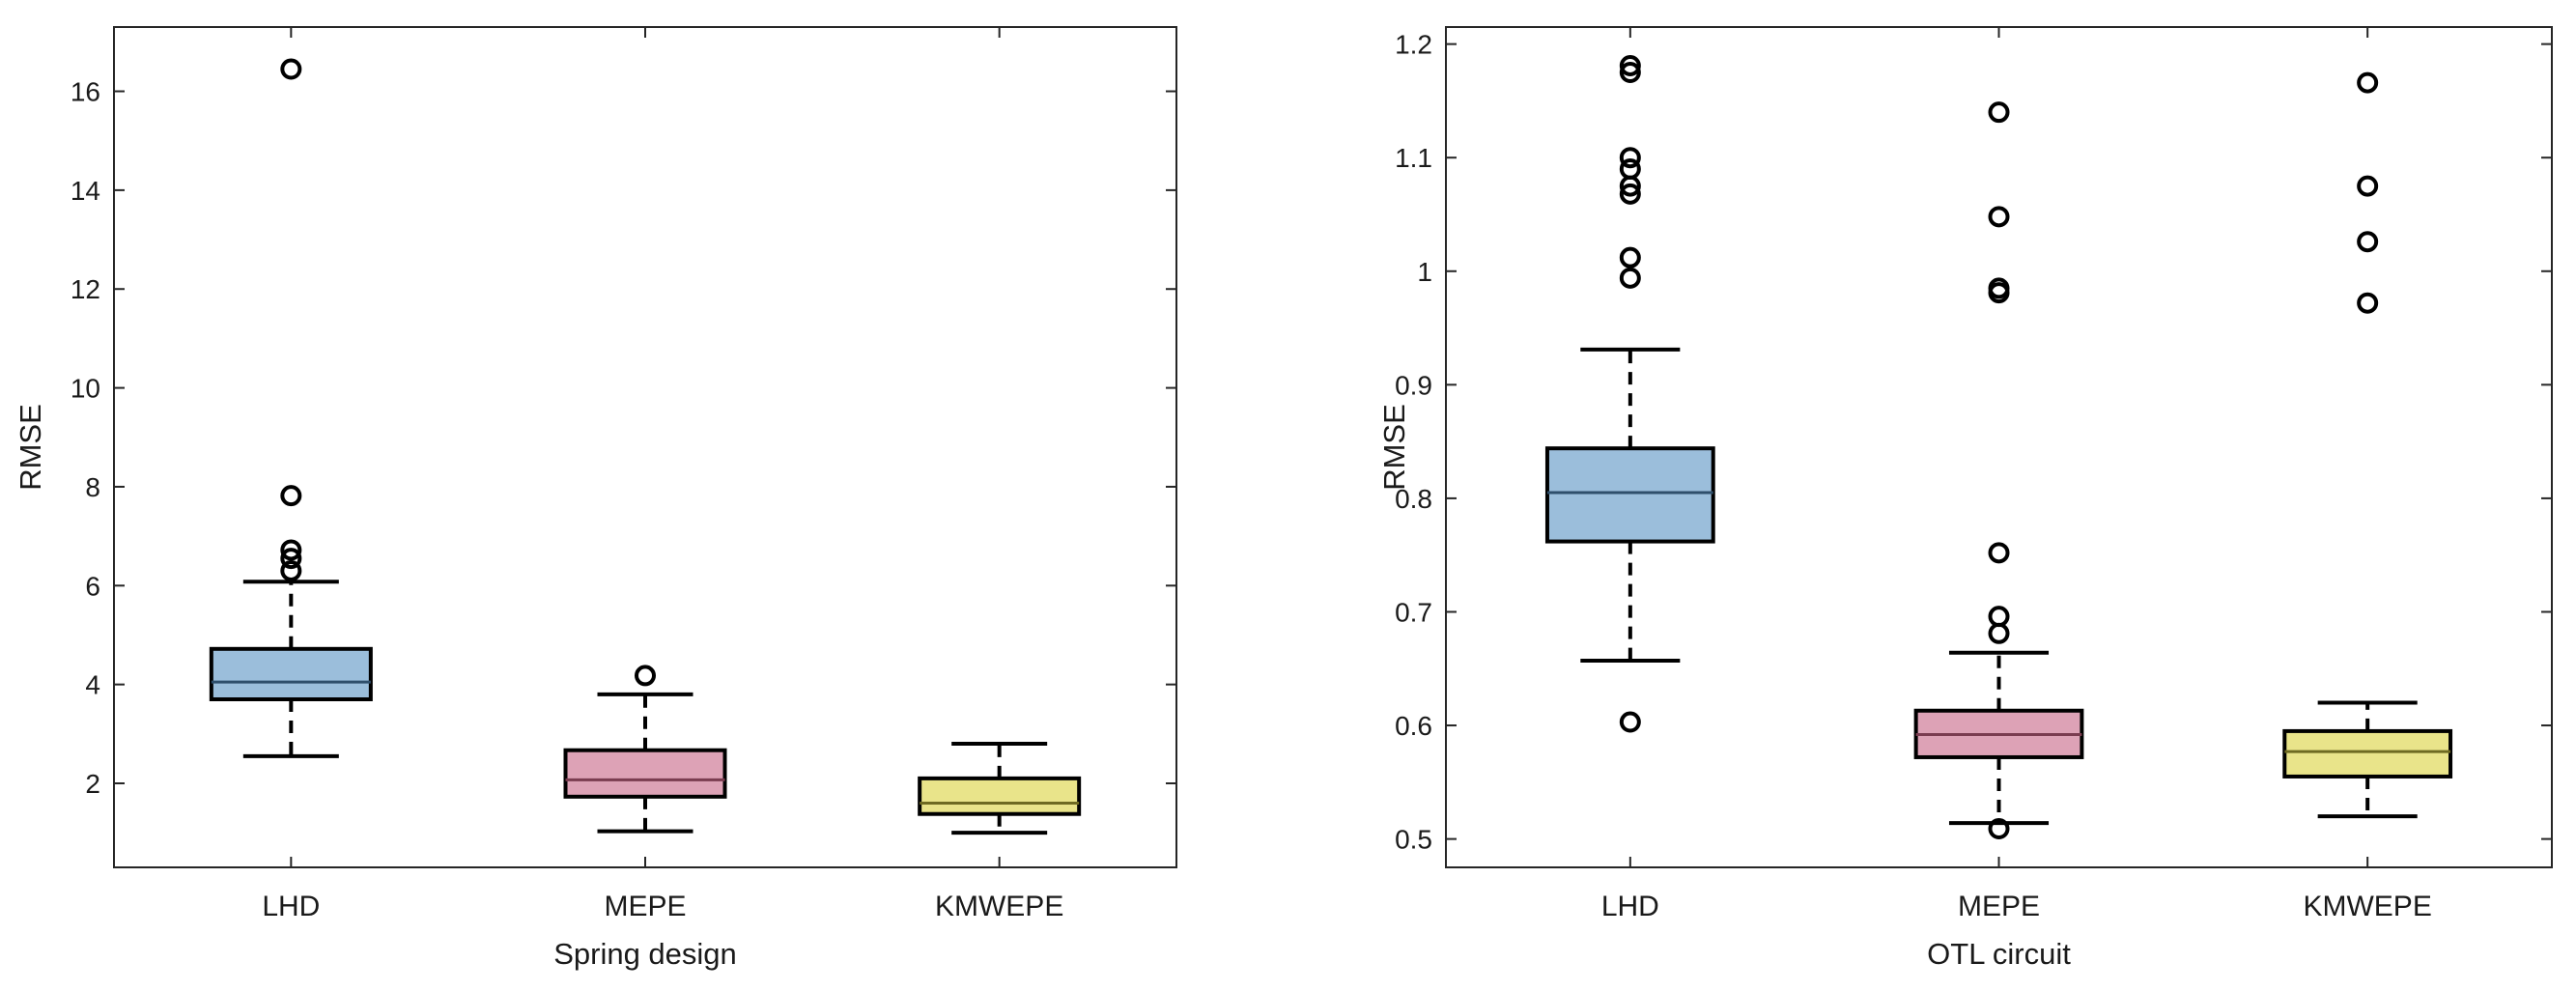 The width and height of the screenshot is (2576, 991). Describe the element at coordinates (85, 92) in the screenshot. I see `y-tick-label: 16` at that location.